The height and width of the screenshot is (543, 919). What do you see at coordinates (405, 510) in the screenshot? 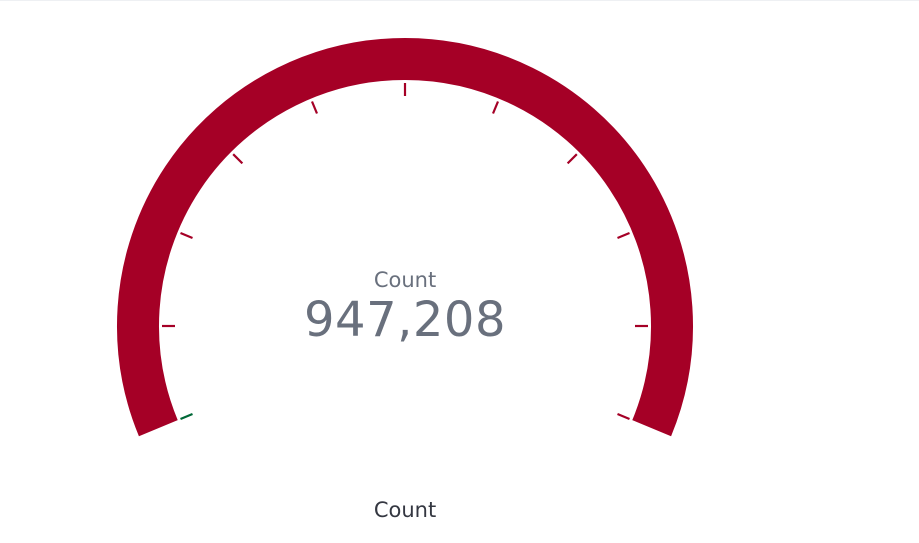
I see `chart-title: Count` at bounding box center [405, 510].